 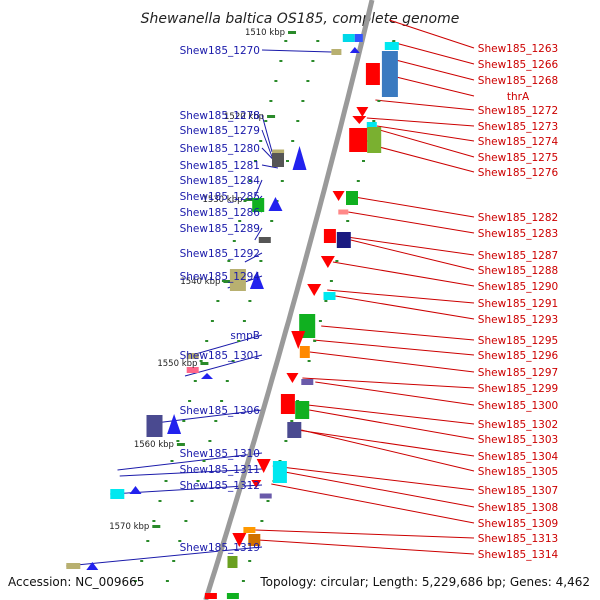 I want to click on gene-label-right: Shew185_1299, so click(x=518, y=389).